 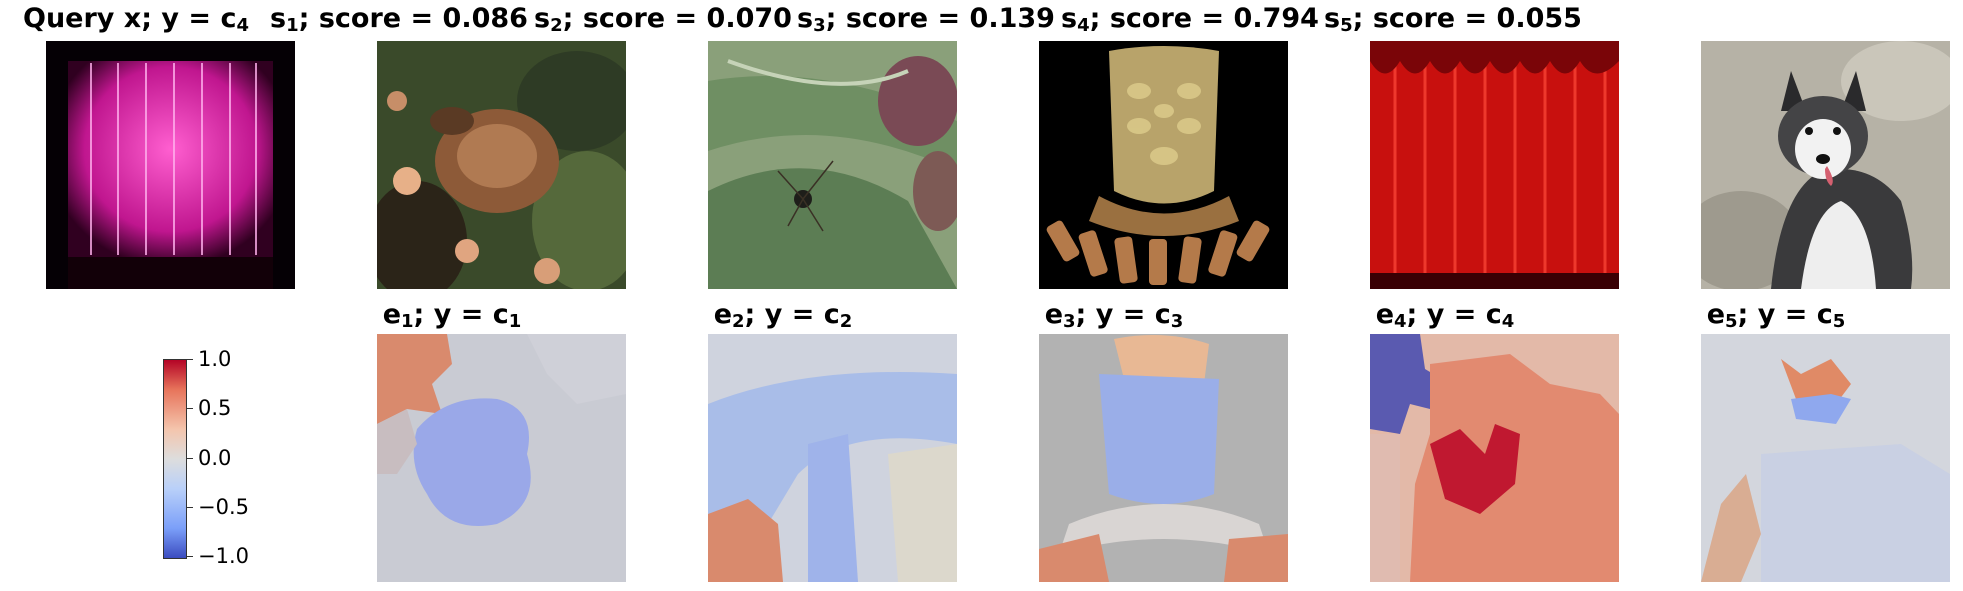 I want to click on explanation-title-5: e5; y = c5, so click(x=1776, y=315).